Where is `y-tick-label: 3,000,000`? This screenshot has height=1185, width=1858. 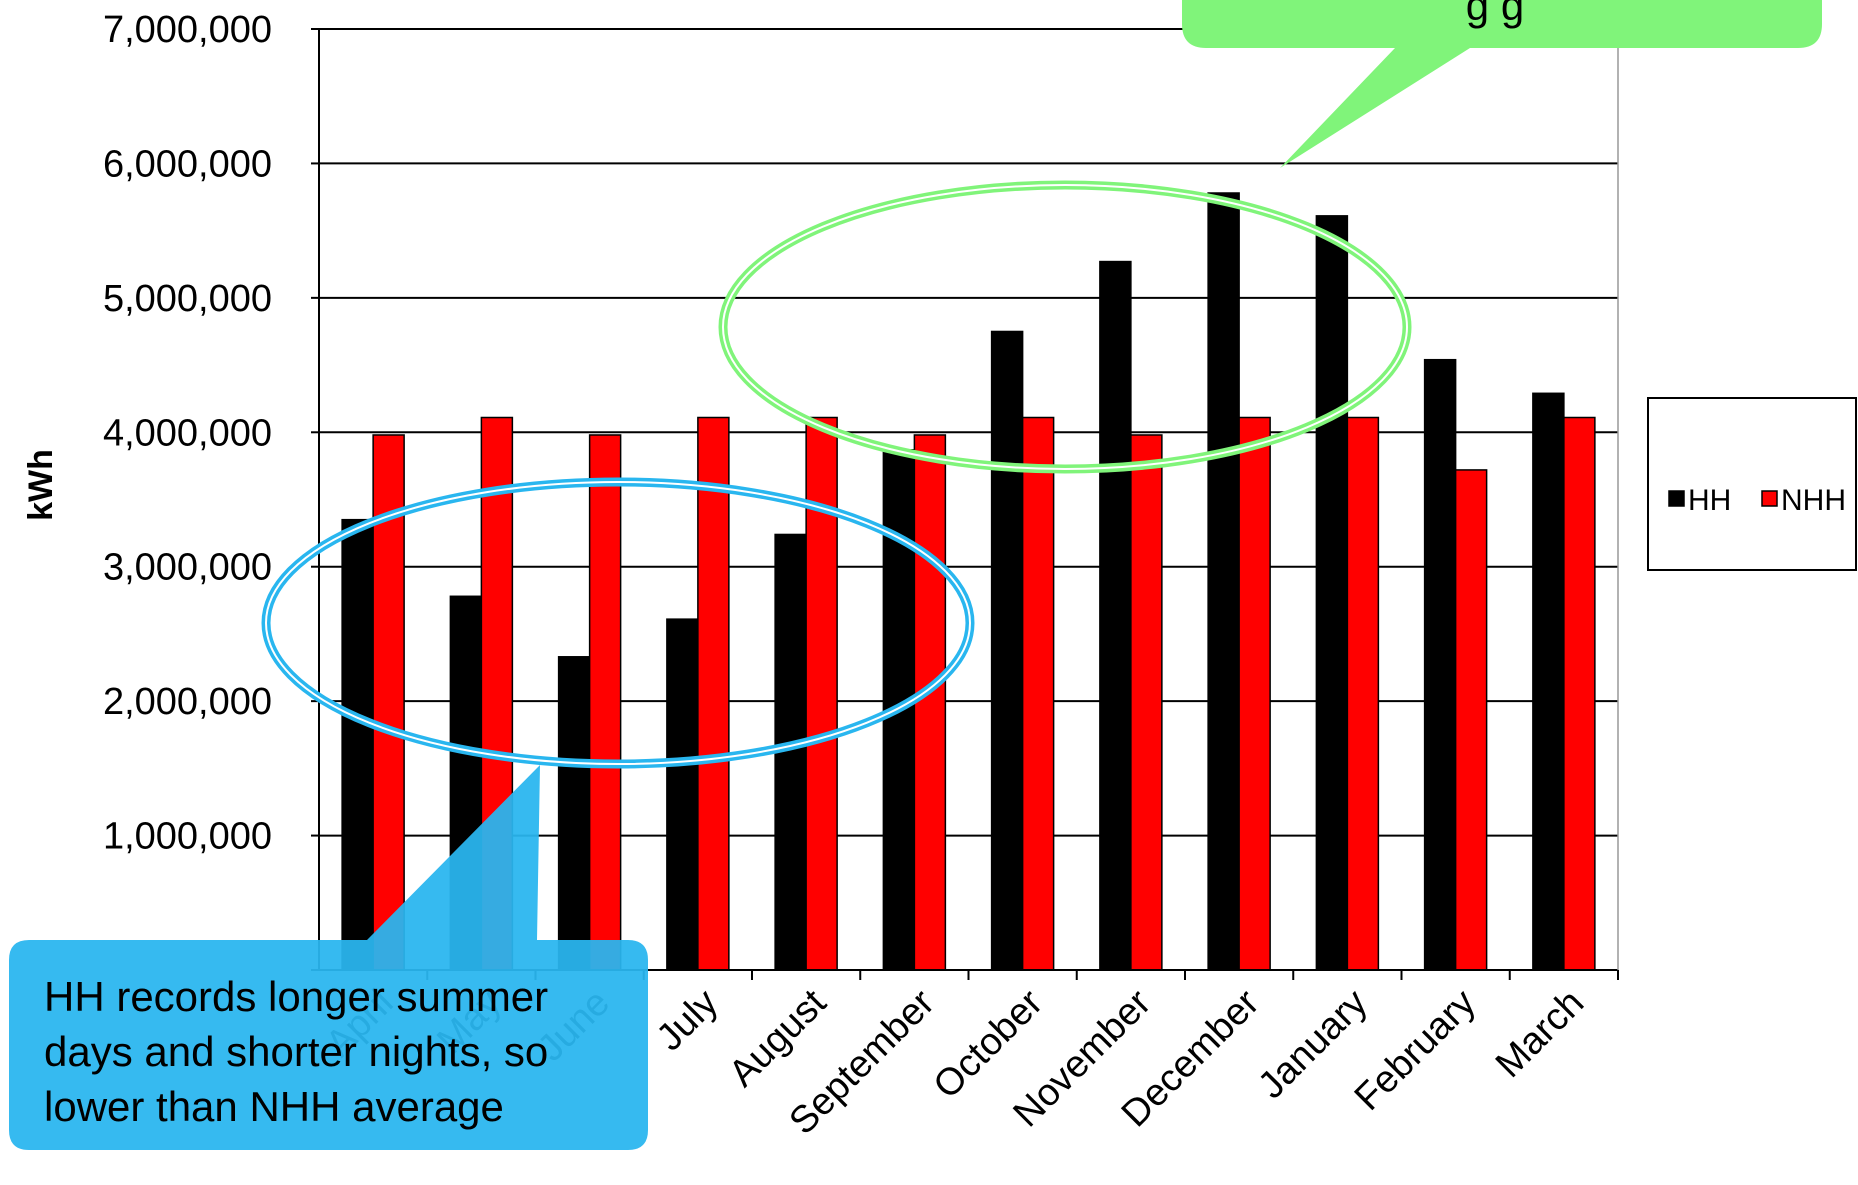 y-tick-label: 3,000,000 is located at coordinates (187, 568).